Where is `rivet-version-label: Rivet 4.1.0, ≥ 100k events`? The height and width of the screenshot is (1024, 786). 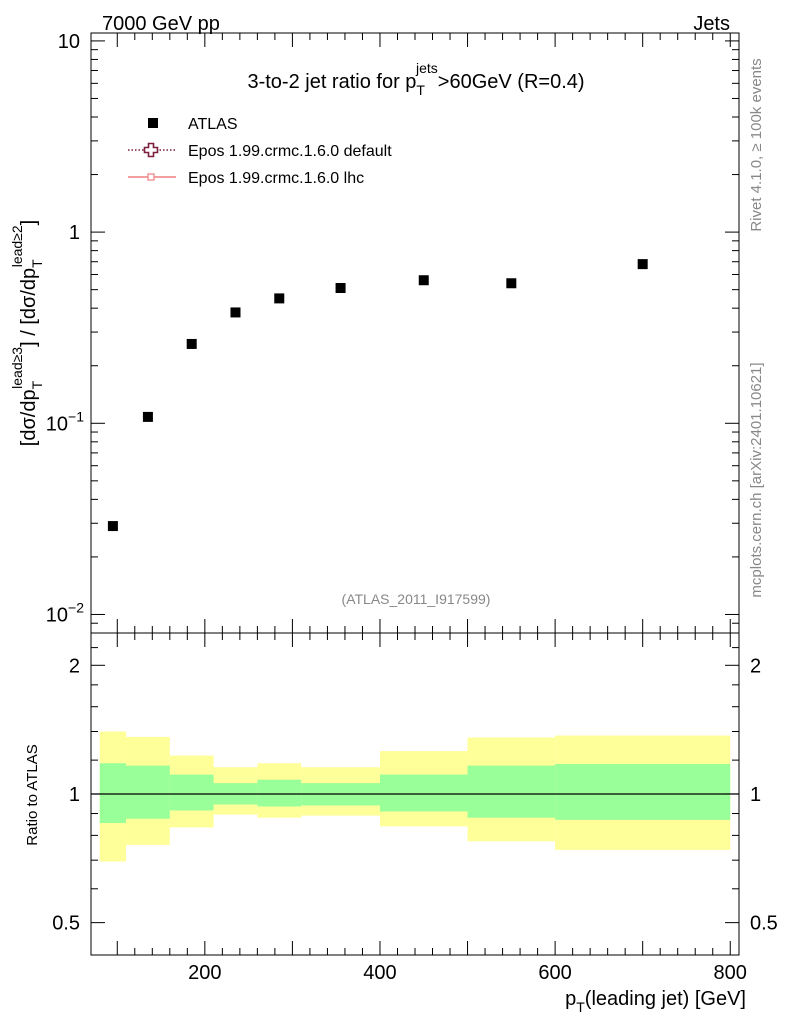 rivet-version-label: Rivet 4.1.0, ≥ 100k events is located at coordinates (756, 144).